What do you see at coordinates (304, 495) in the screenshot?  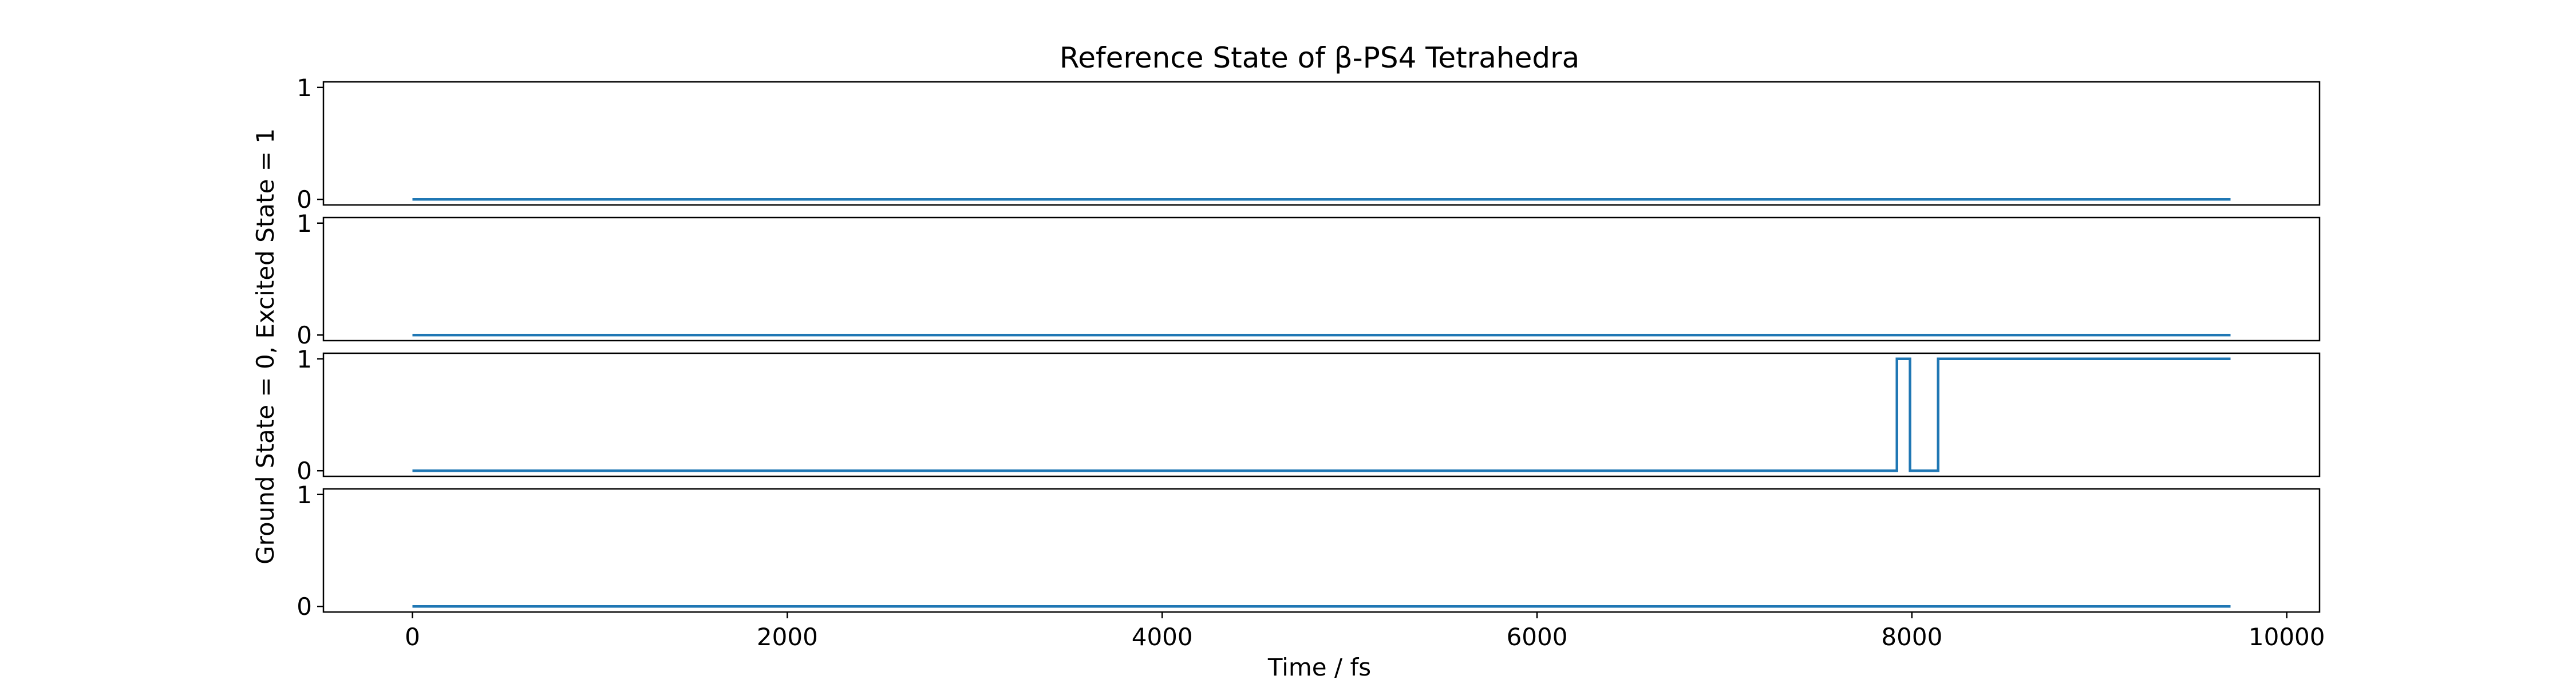 I see `y-tick-label-4-1: 1` at bounding box center [304, 495].